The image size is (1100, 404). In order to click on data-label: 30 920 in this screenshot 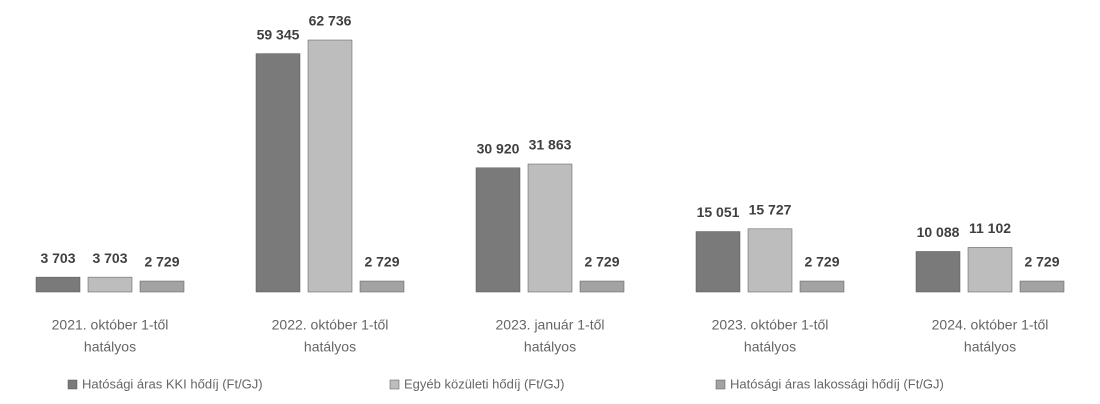, I will do `click(498, 149)`.